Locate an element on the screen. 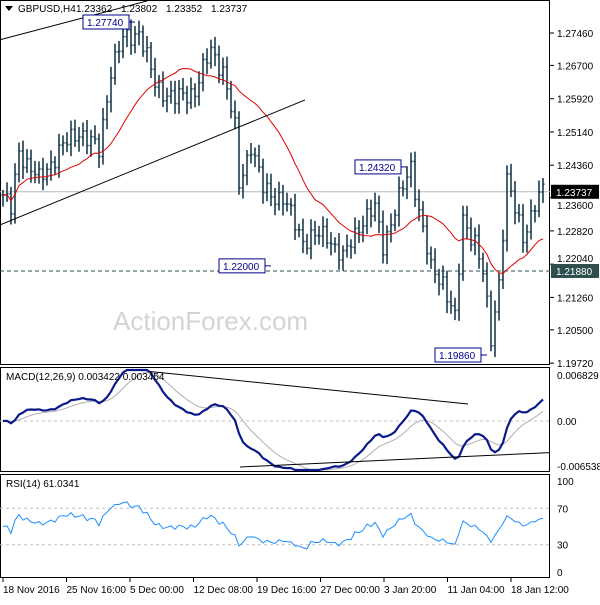  x-tick-label: 5 Dec 00:00 is located at coordinates (157, 590).